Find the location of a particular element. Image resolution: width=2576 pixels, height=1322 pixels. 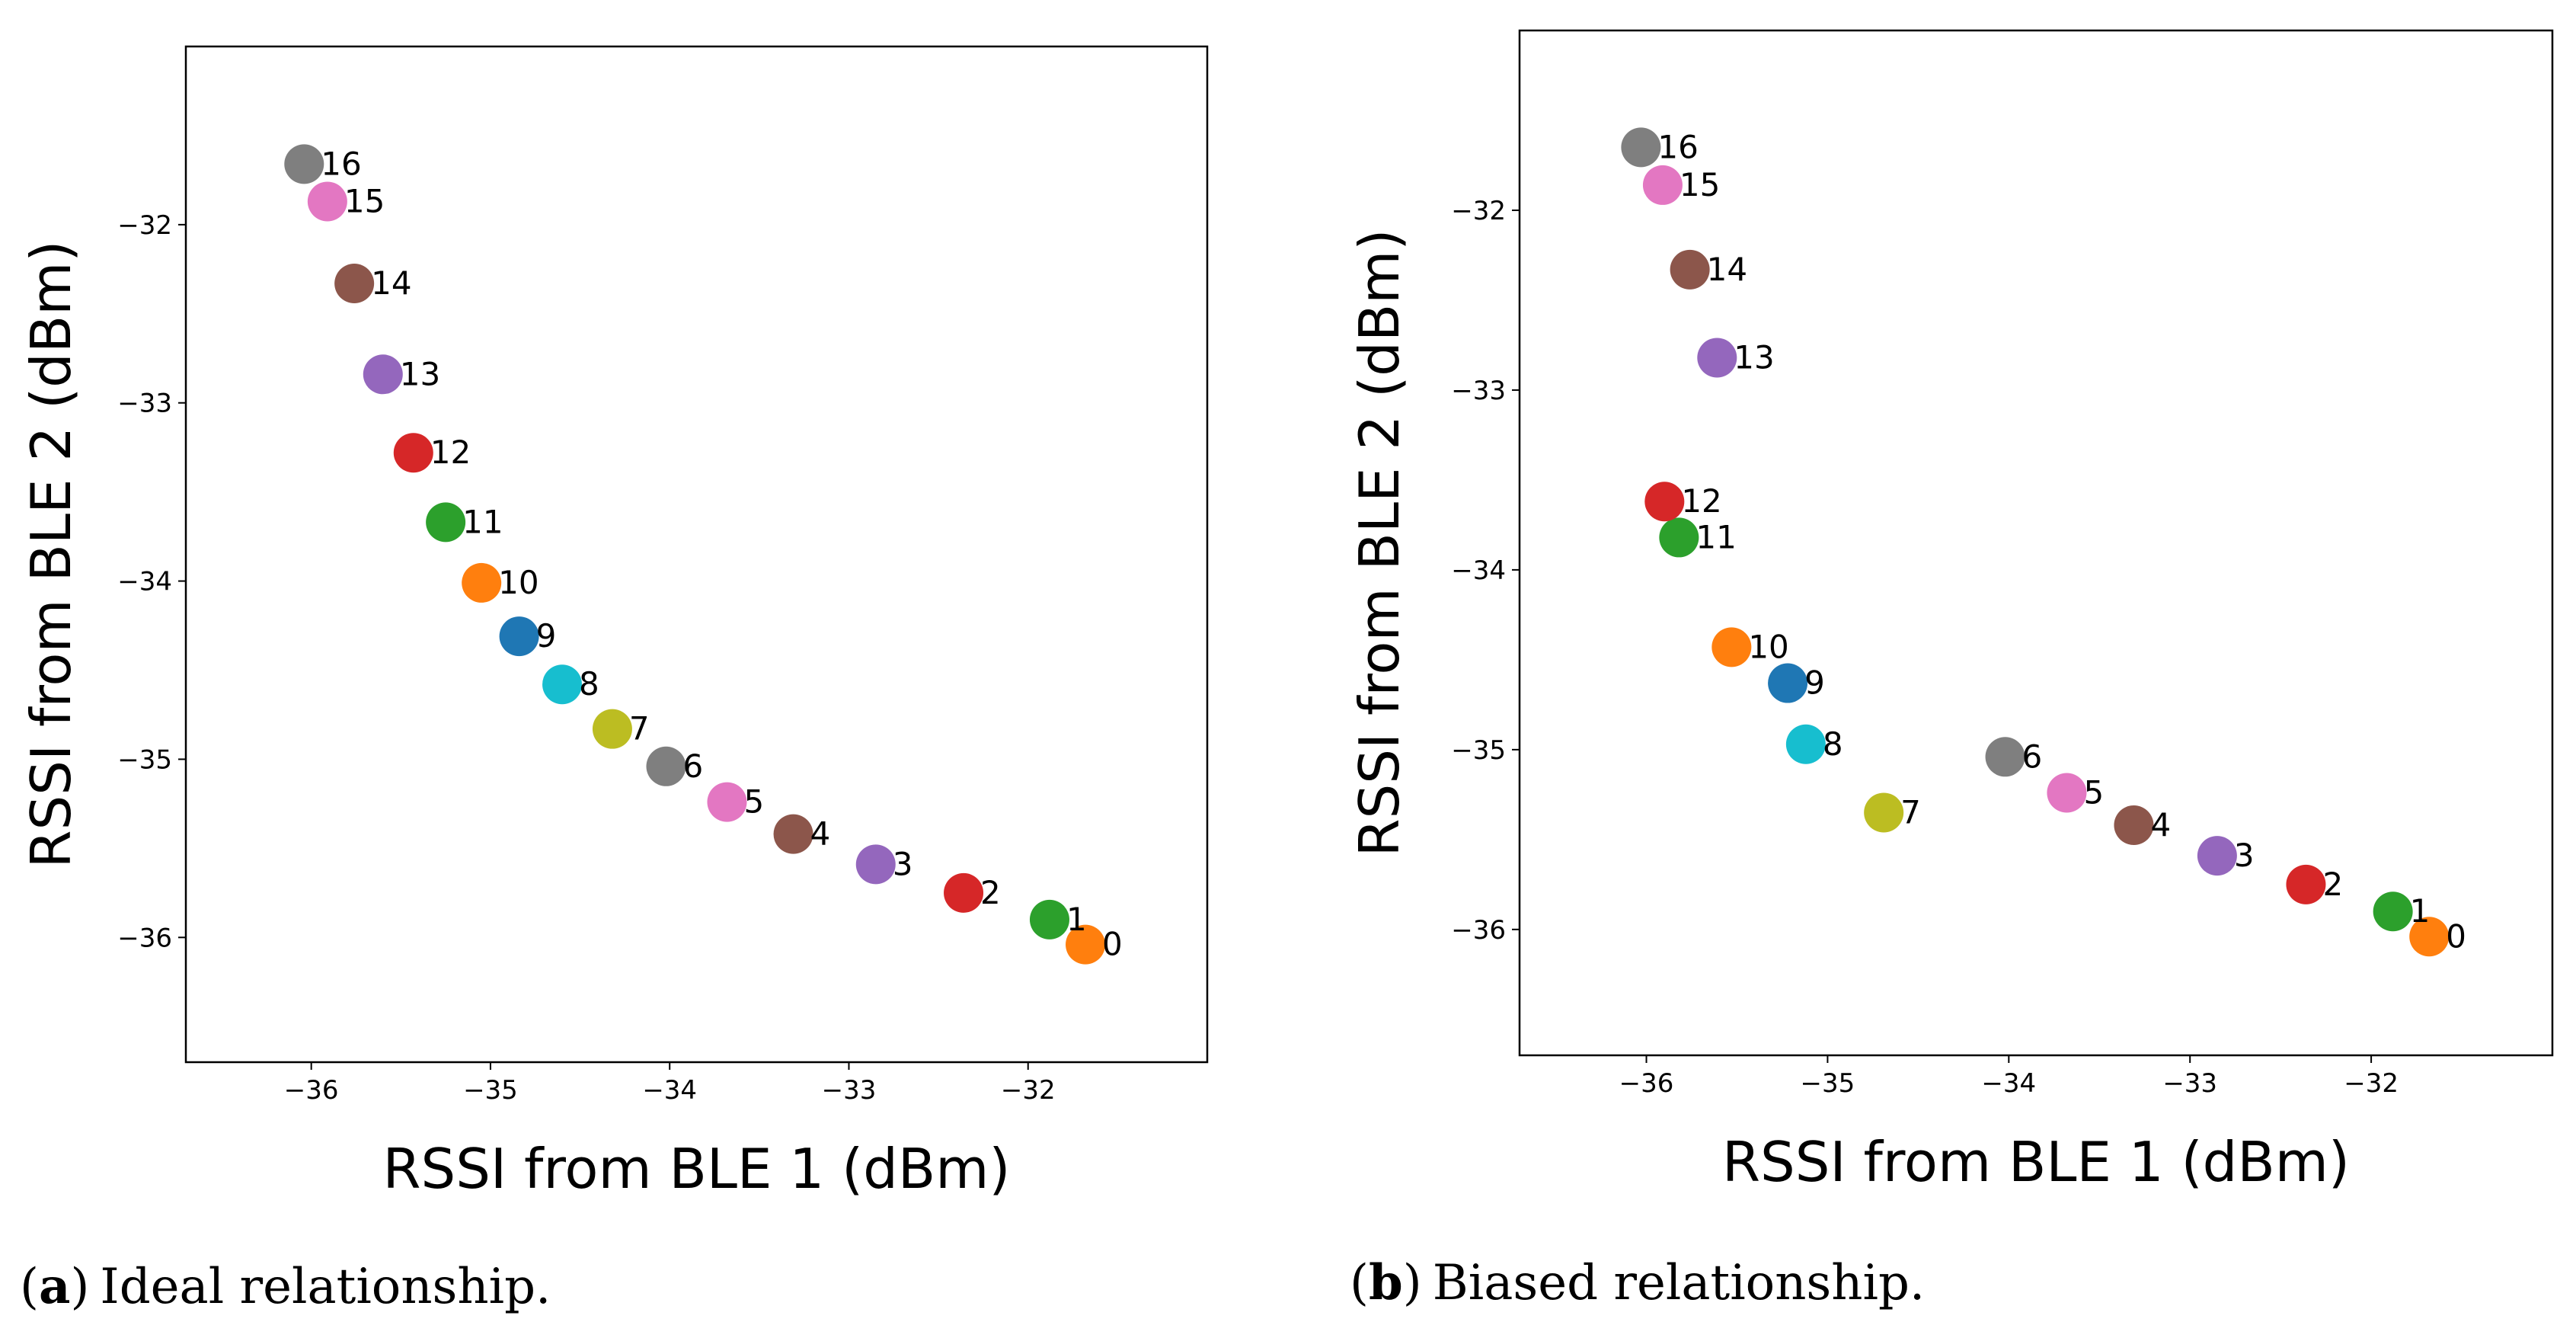

caption-letter: a is located at coordinates (55, 1286).